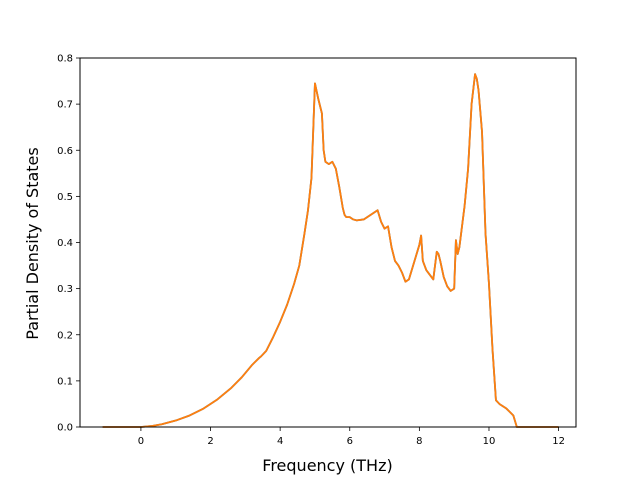  What do you see at coordinates (489, 441) in the screenshot?
I see `x-tick-label: 10` at bounding box center [489, 441].